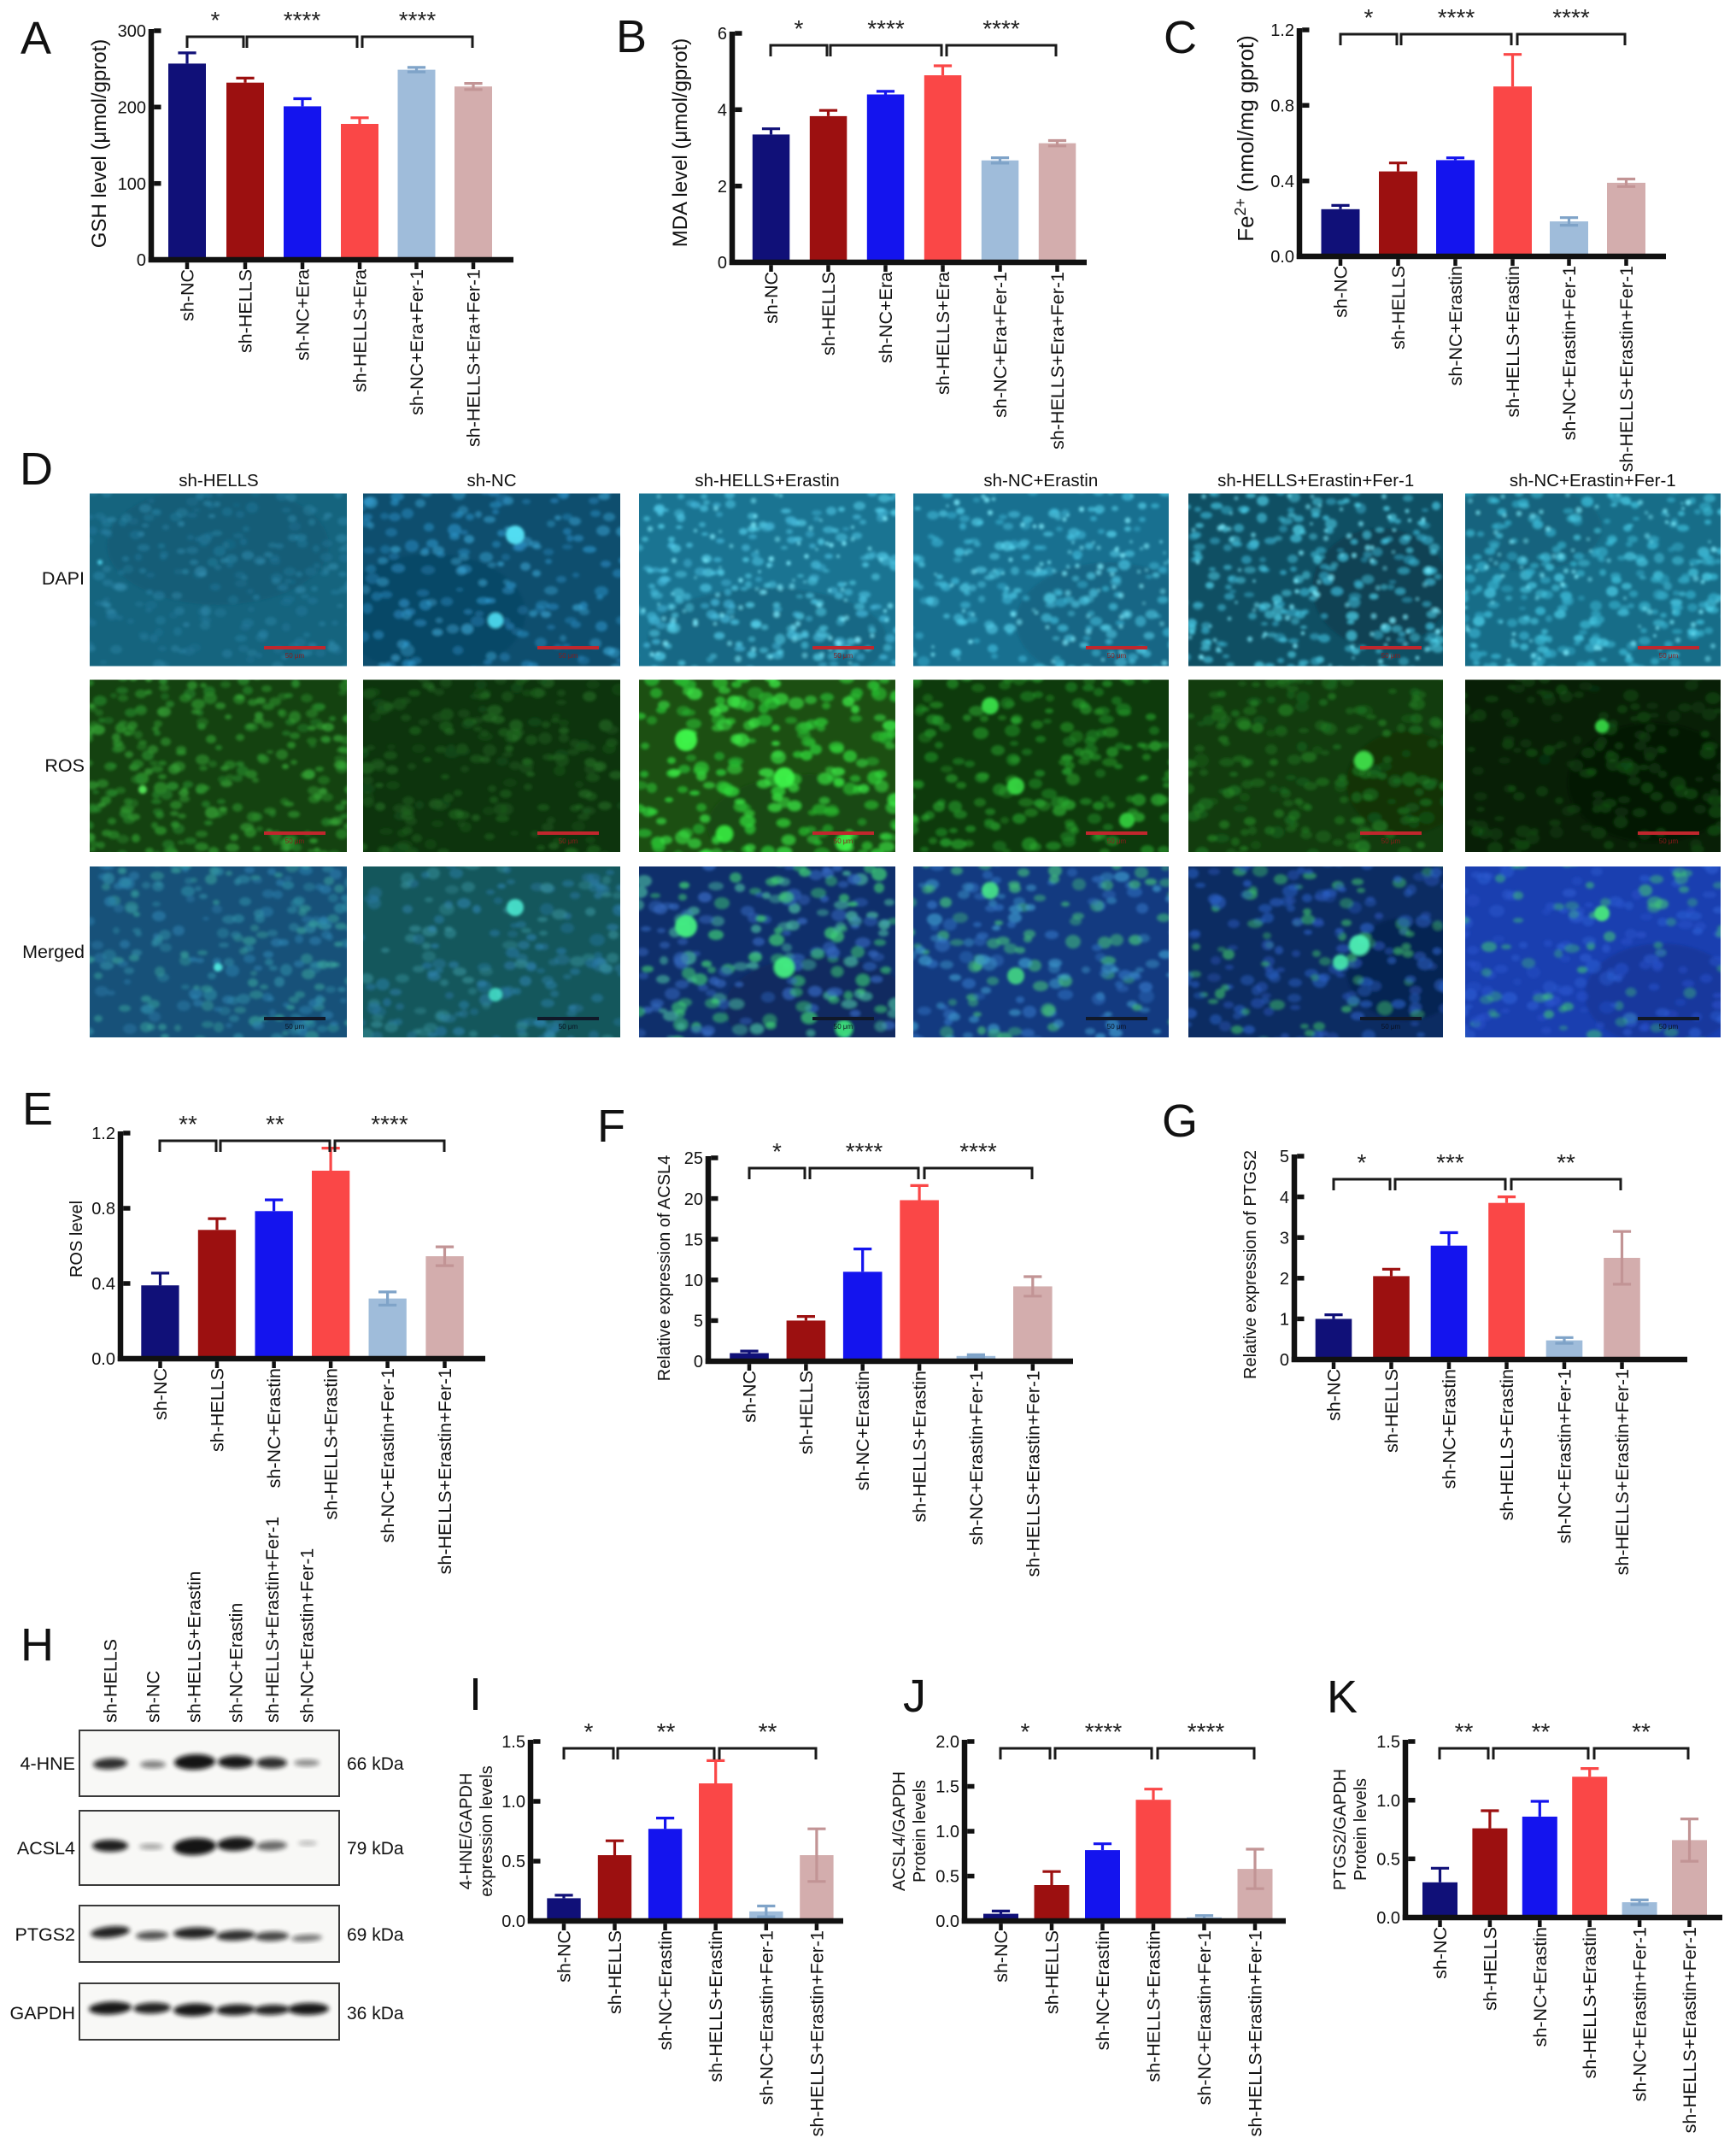 The image size is (1736, 2138). What do you see at coordinates (1057, 360) in the screenshot?
I see `svg-text: sh-HELLS+Era+Fer-1` at bounding box center [1057, 360].